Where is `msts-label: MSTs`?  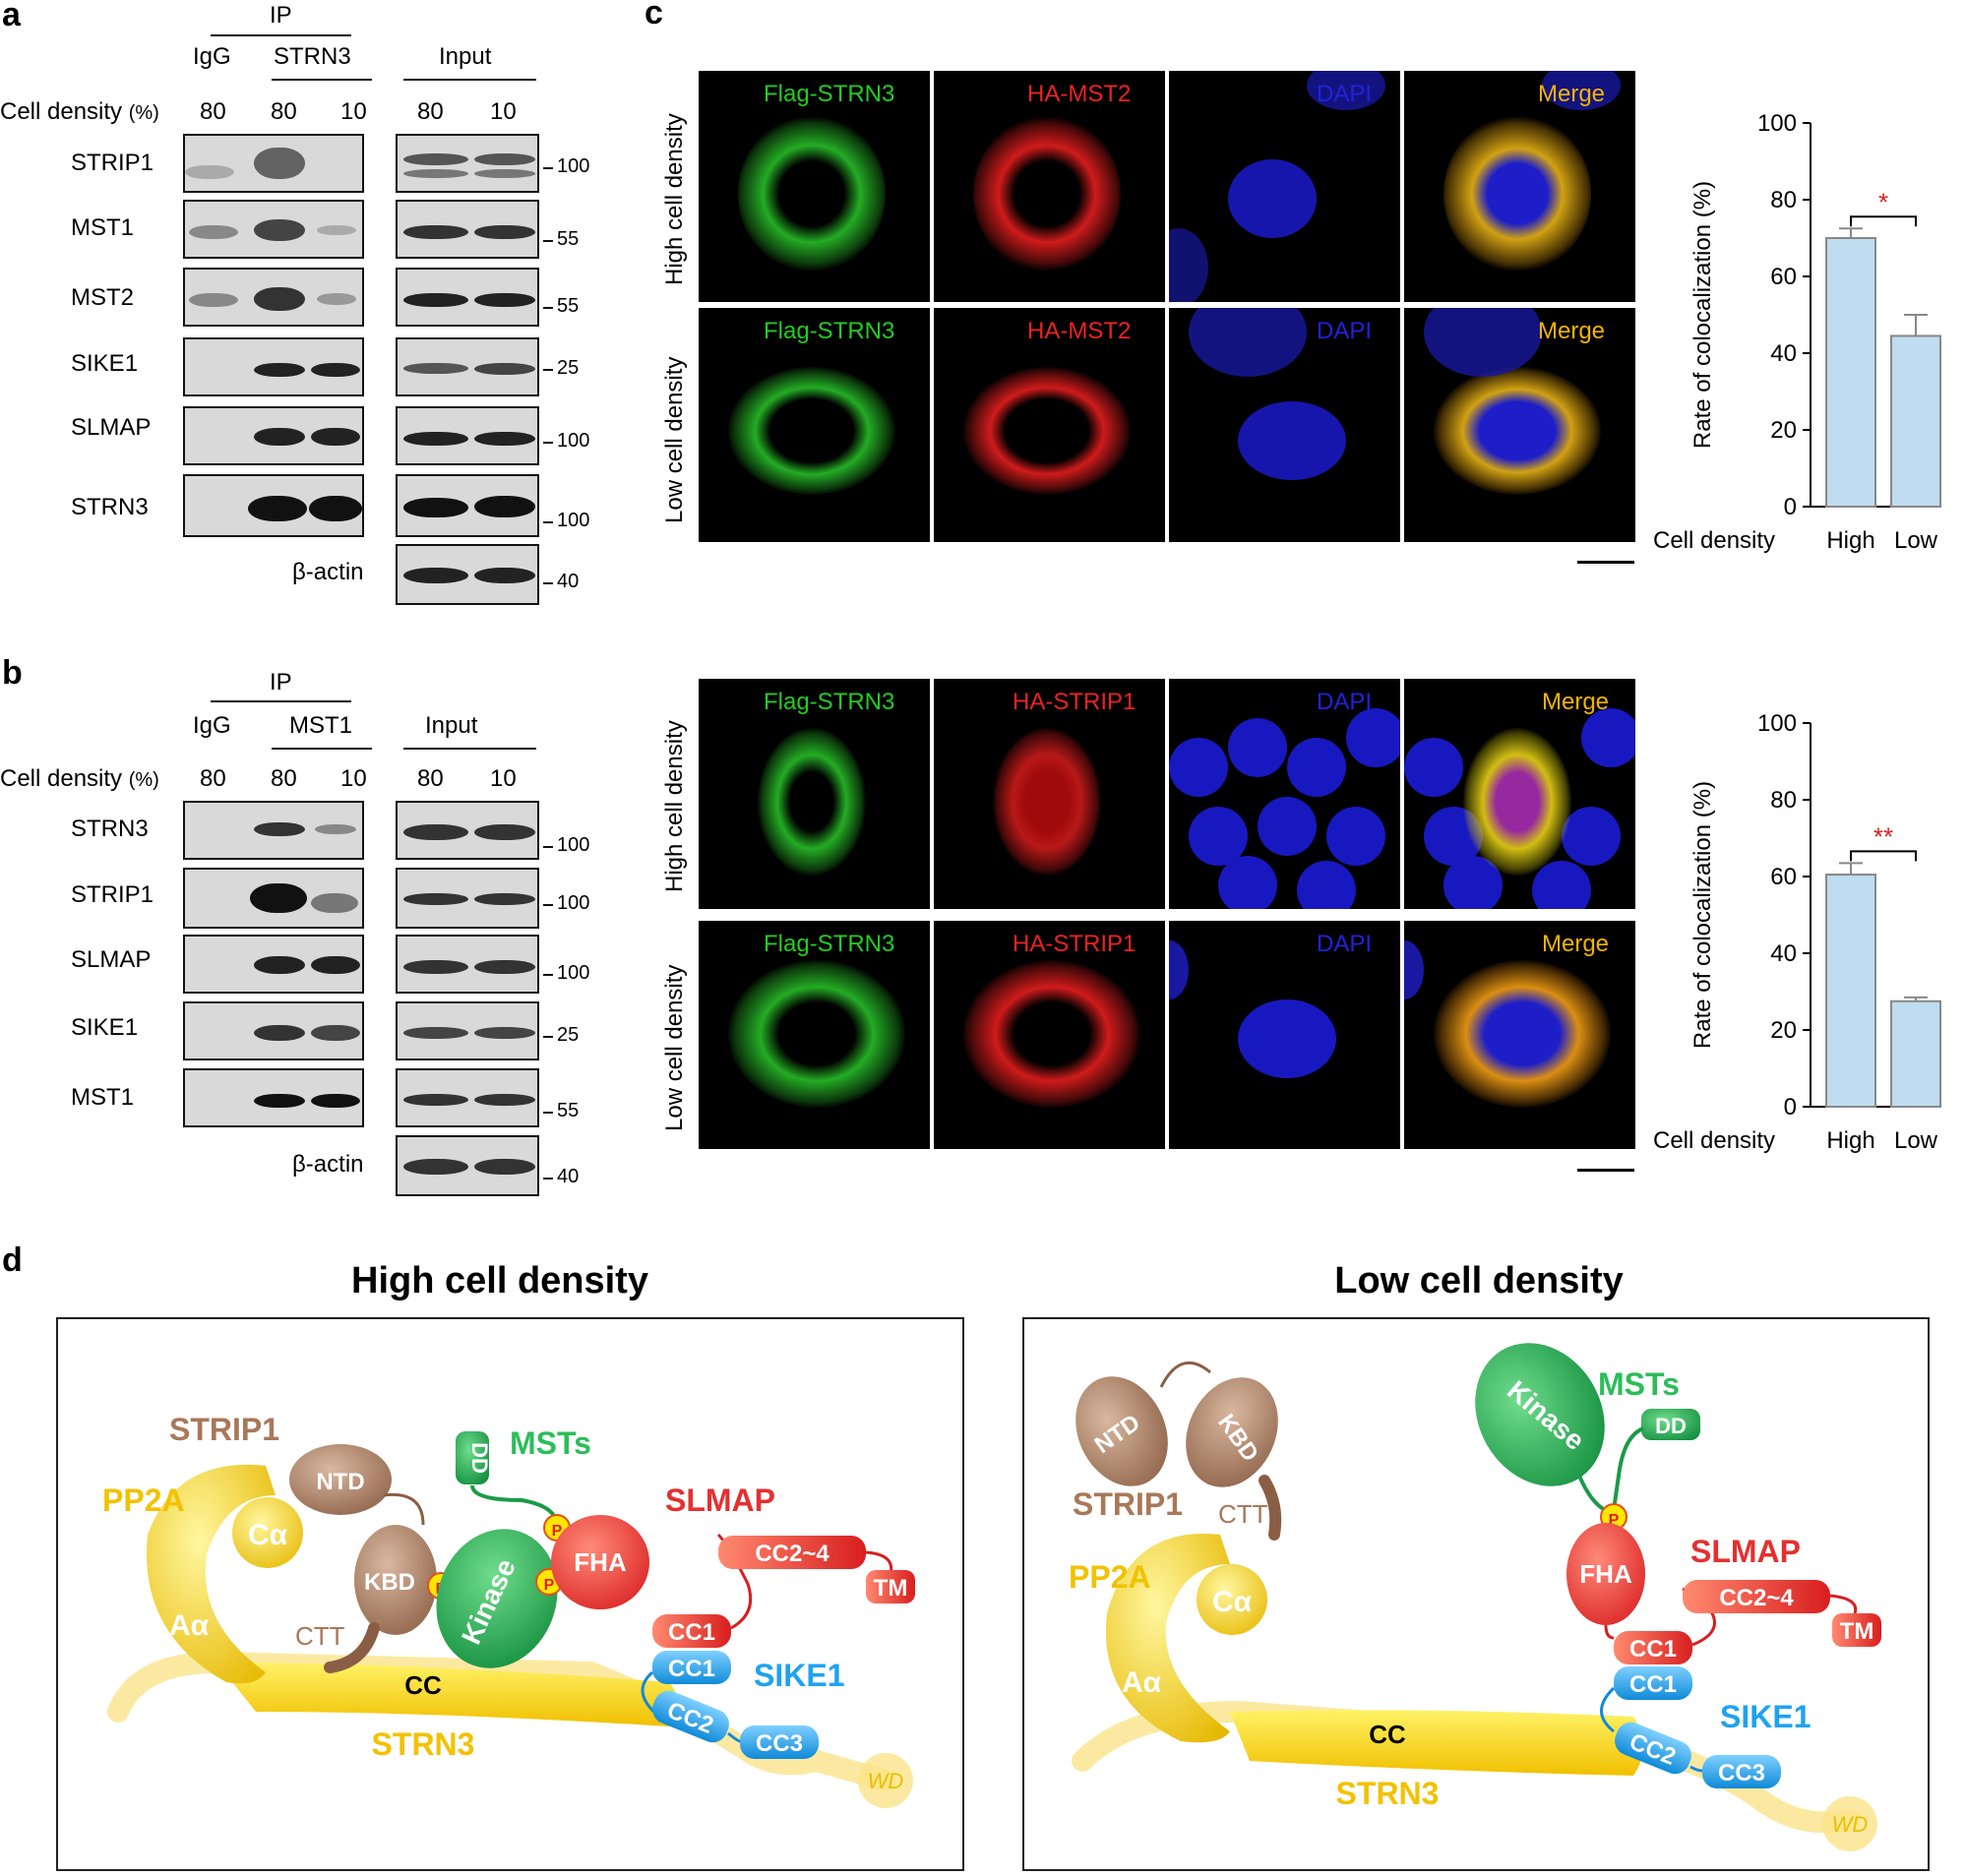
msts-label: MSTs is located at coordinates (1639, 1384).